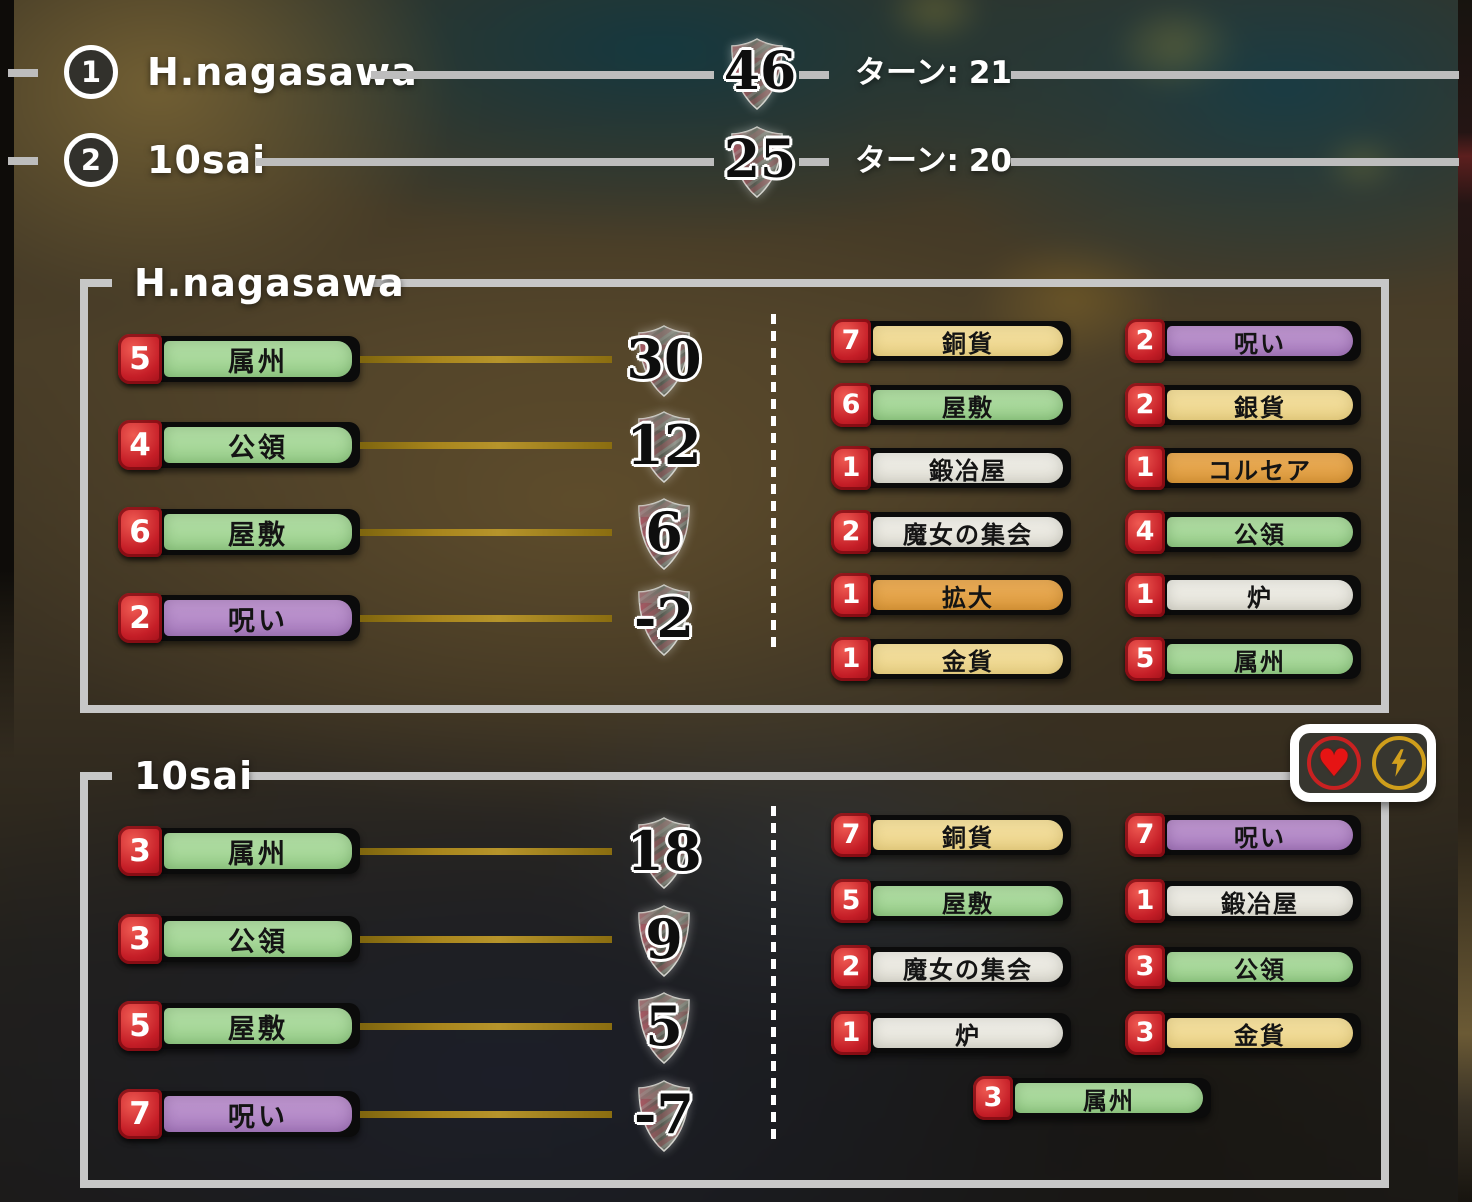 The height and width of the screenshot is (1202, 1472). I want to click on card-bar-estate: 5 屋敷, so click(239, 1026).